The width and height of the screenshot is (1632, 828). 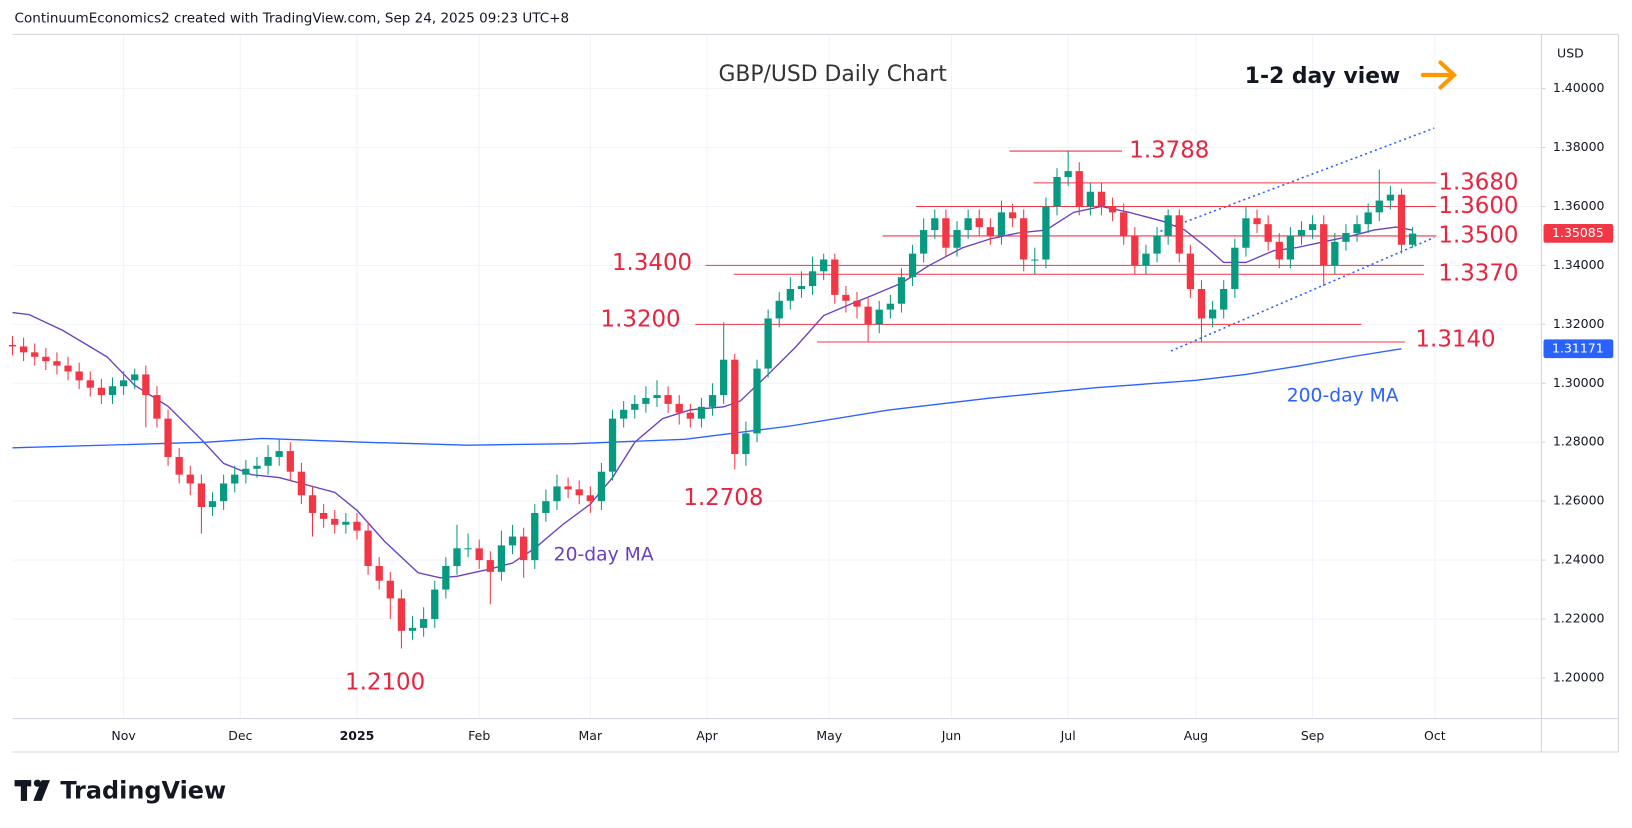 I want to click on y-tick-label: 1.28000, so click(x=1579, y=441).